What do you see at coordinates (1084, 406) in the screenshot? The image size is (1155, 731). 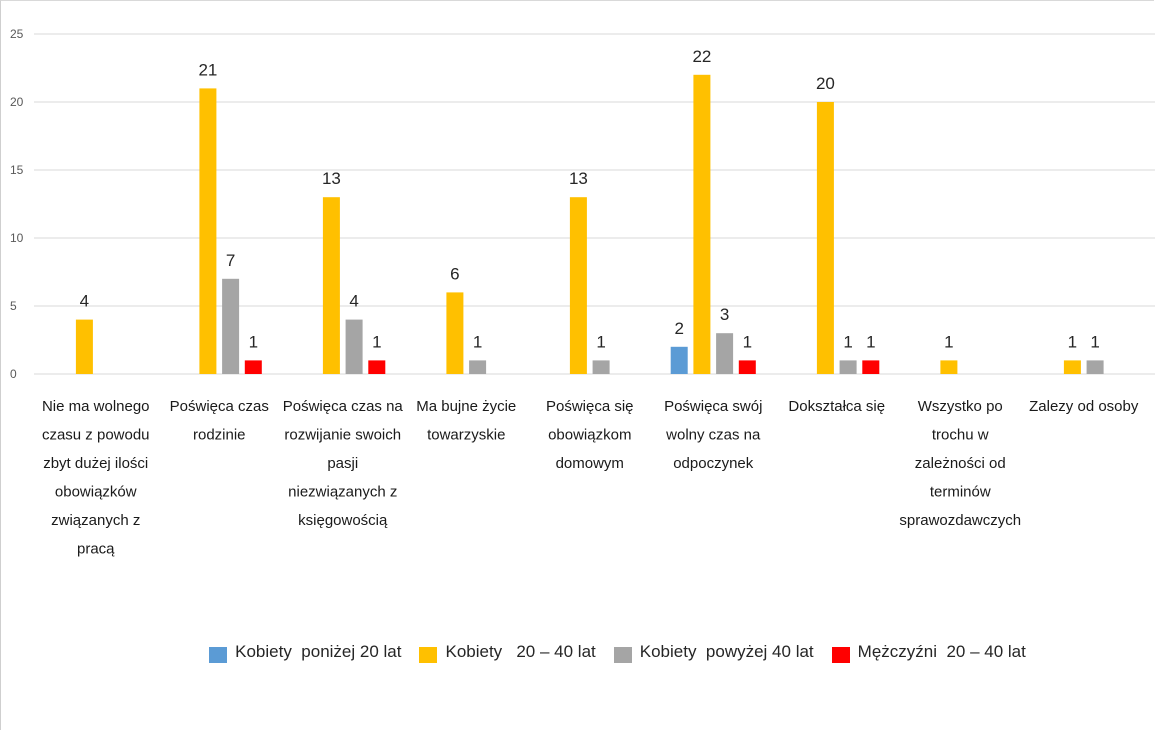 I see `category-label: Zalezy od osoby` at bounding box center [1084, 406].